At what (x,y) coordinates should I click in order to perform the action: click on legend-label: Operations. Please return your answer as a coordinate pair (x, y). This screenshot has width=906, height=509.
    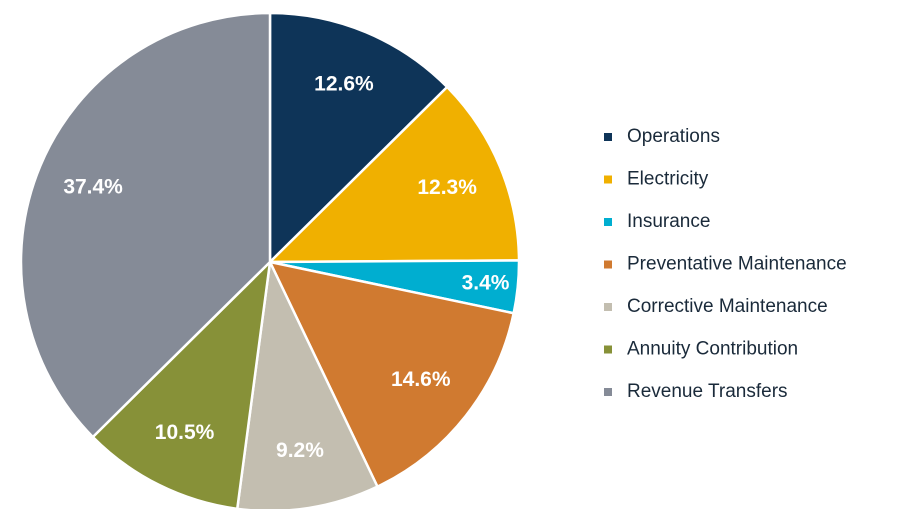
    Looking at the image, I should click on (673, 136).